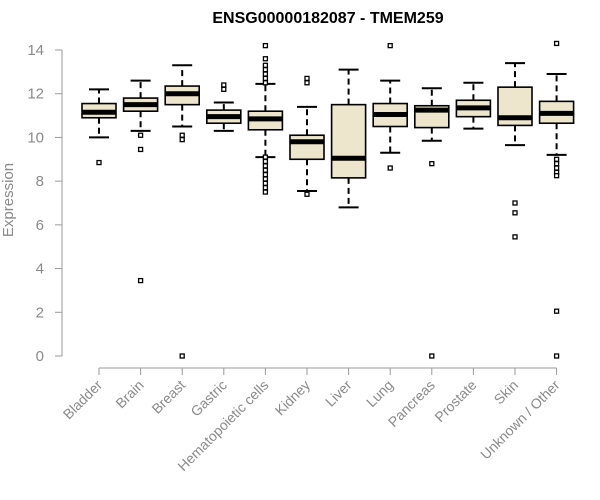 The image size is (600, 500). Describe the element at coordinates (40, 225) in the screenshot. I see `y-tick-label: 6` at that location.